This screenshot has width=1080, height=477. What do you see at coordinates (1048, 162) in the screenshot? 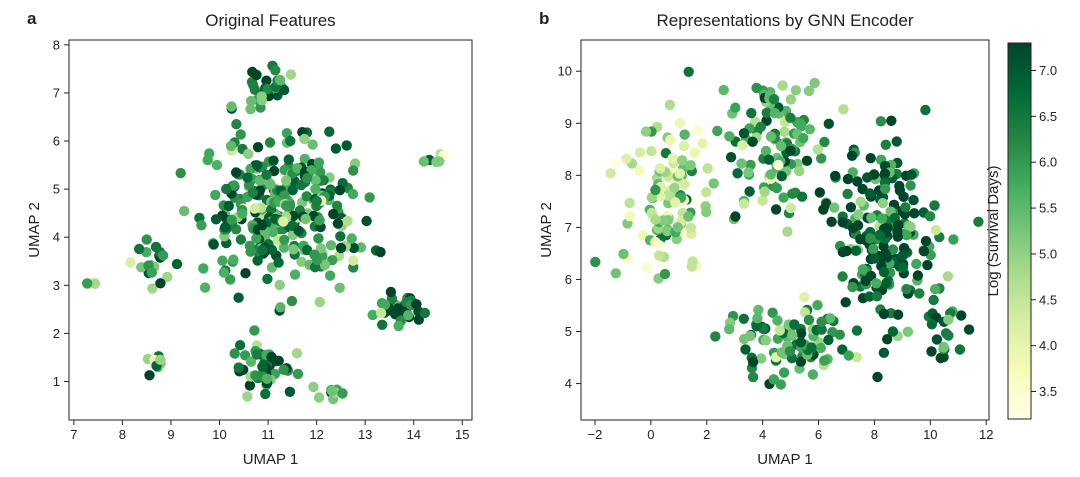
I see `colorbar-tick-label: 6.0` at bounding box center [1048, 162].